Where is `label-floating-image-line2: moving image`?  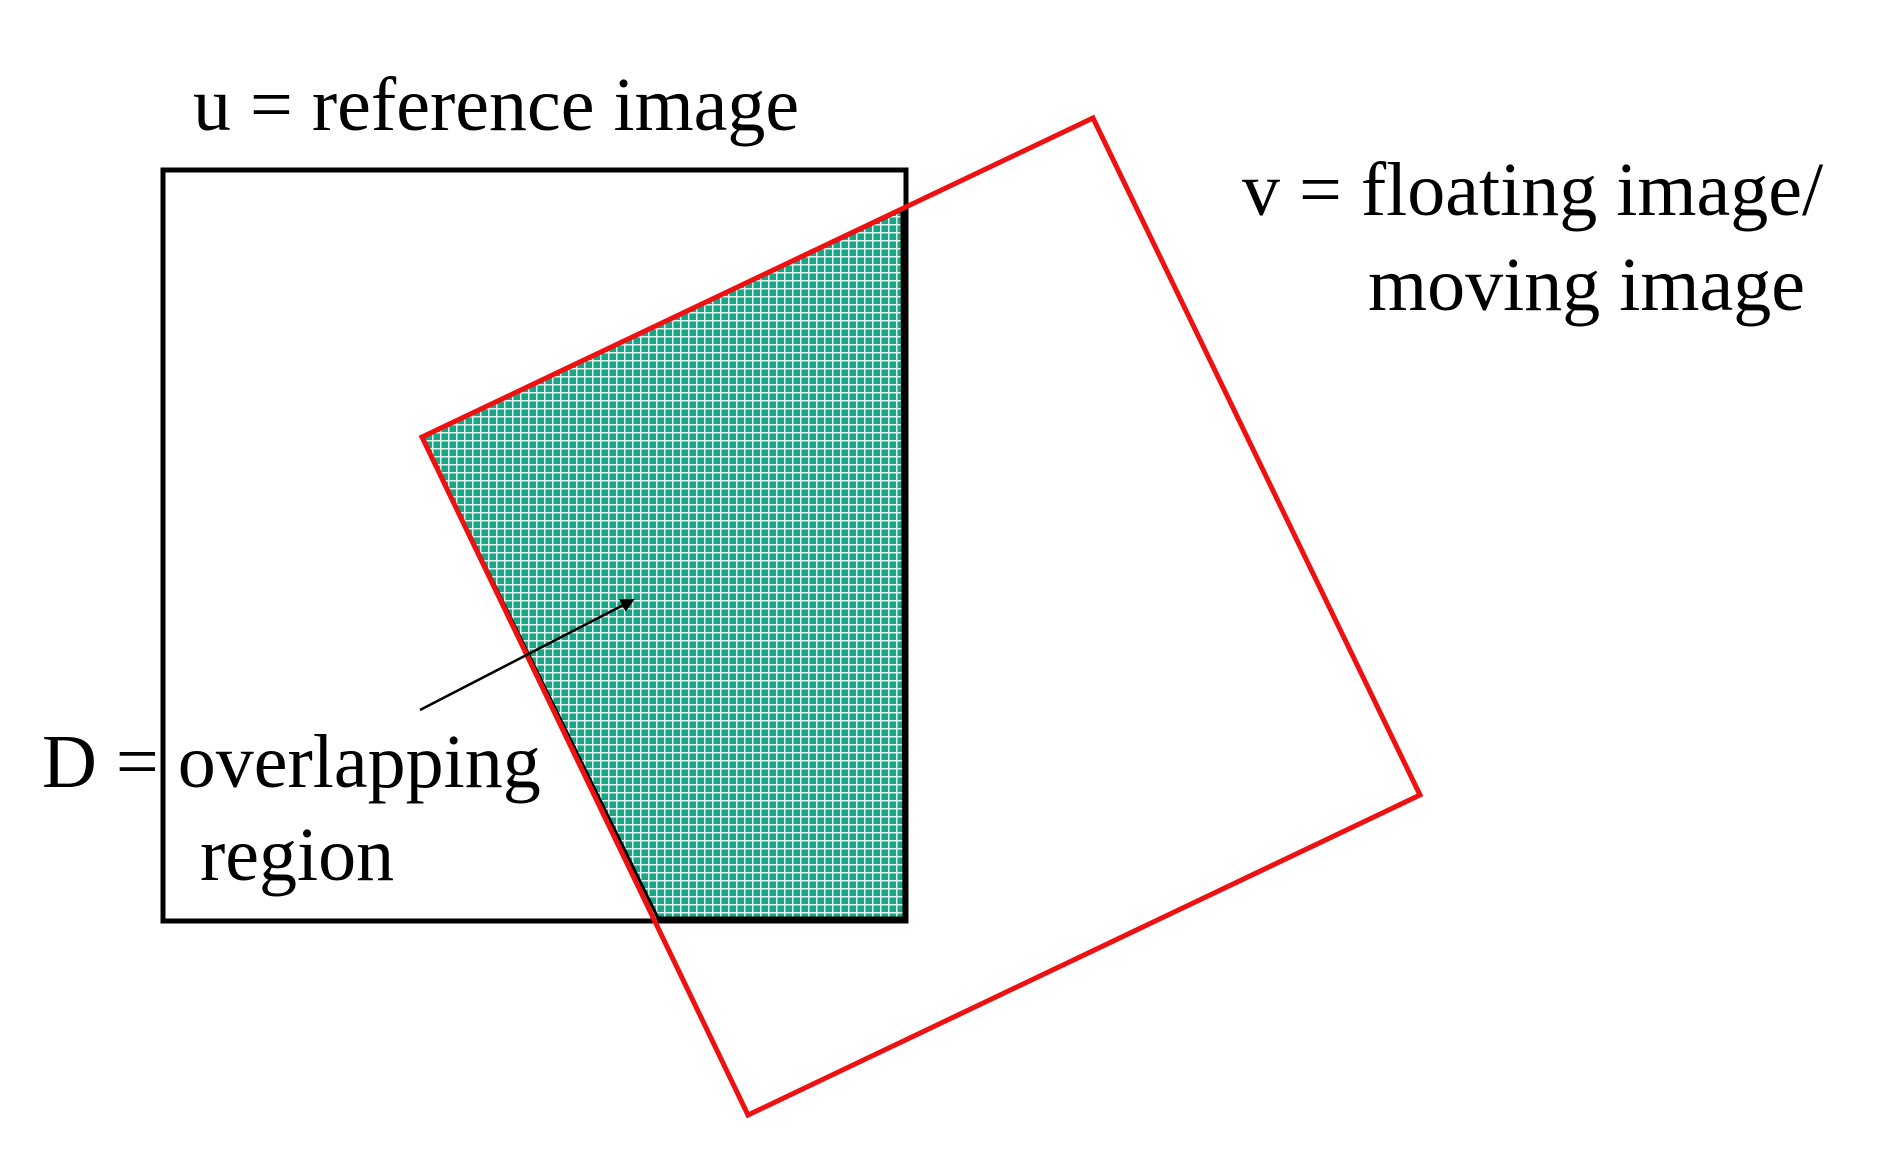
label-floating-image-line2: moving image is located at coordinates (1586, 285).